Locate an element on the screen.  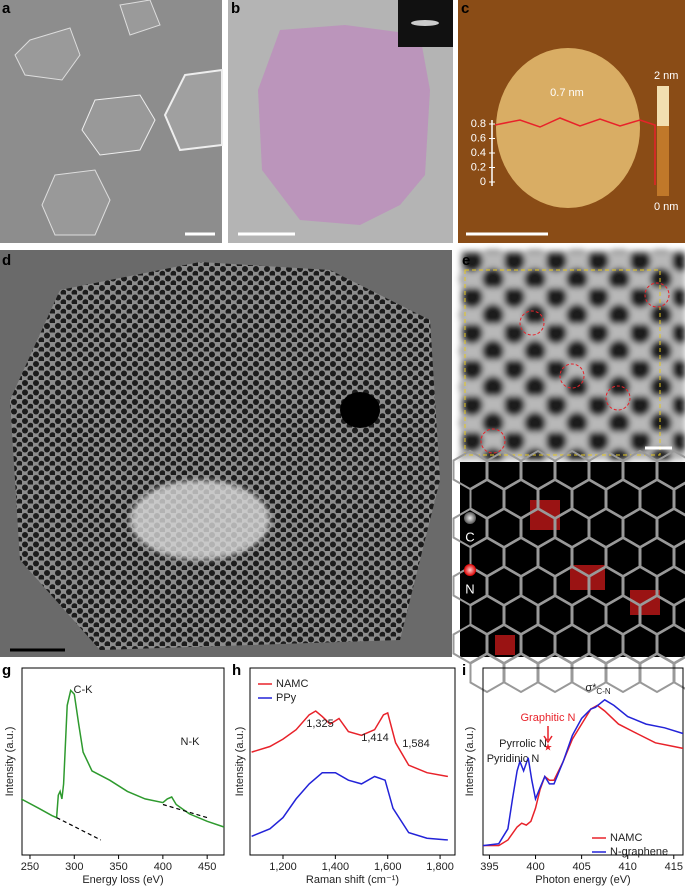
profile-tick-label: 0.8 is located at coordinates (478, 124).